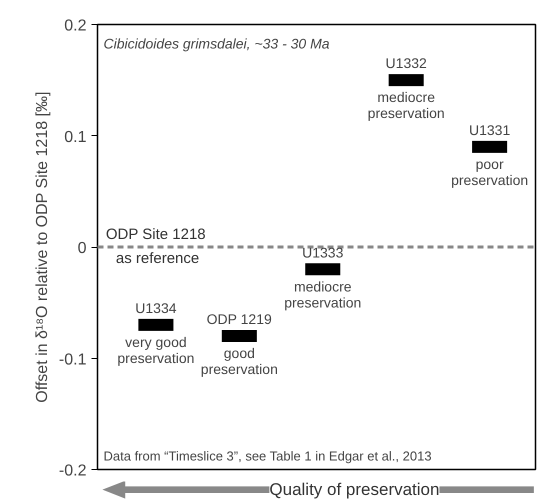  Describe the element at coordinates (155, 350) in the screenshot. I see `annotation: very good preservation` at that location.